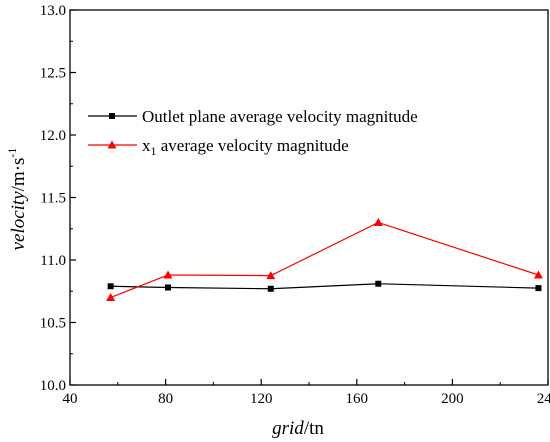 This screenshot has height=442, width=550. Describe the element at coordinates (70, 399) in the screenshot. I see `x-tick-label: 40` at that location.